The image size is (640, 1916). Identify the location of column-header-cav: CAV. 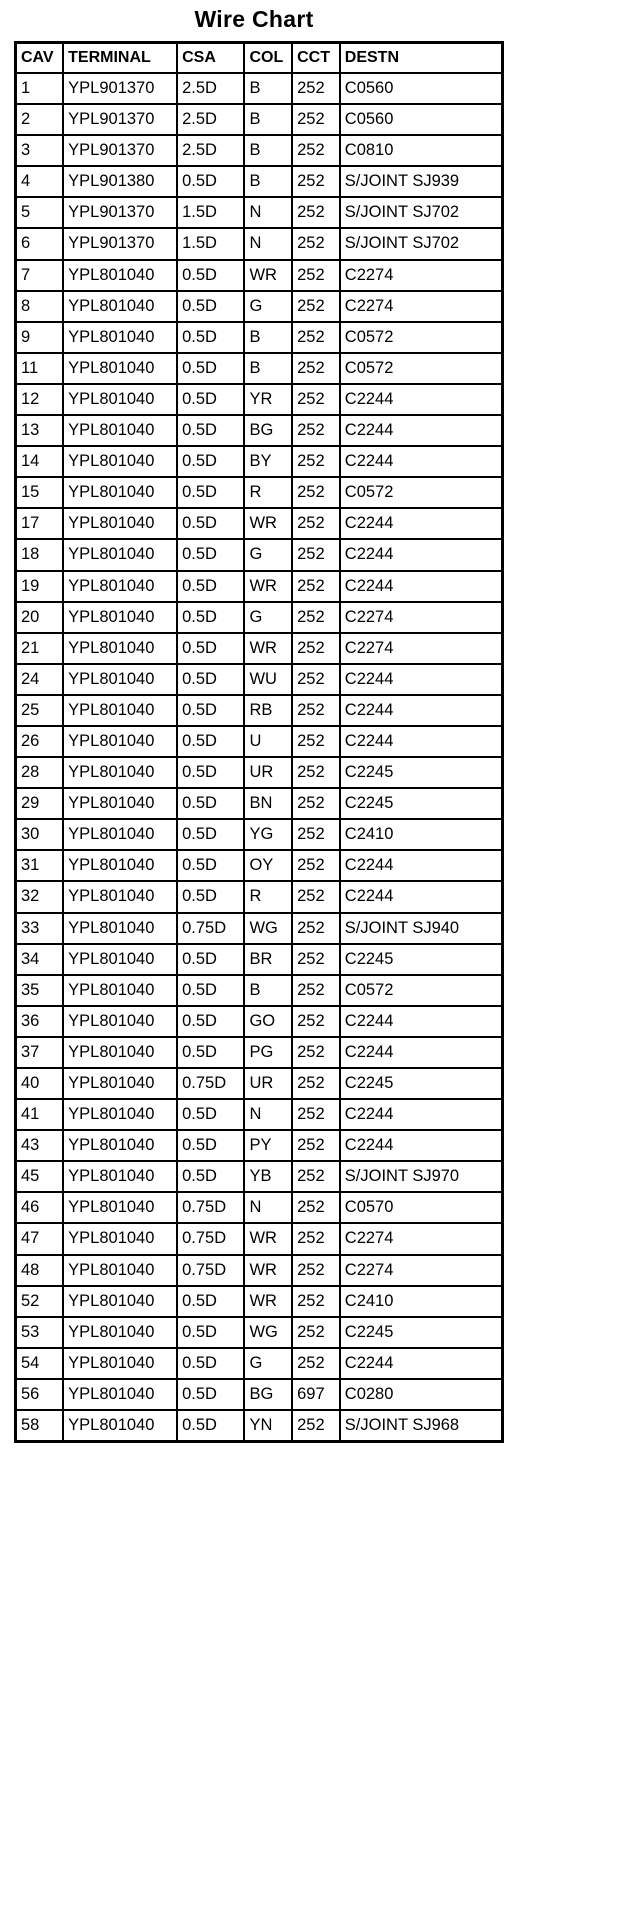
(39, 57).